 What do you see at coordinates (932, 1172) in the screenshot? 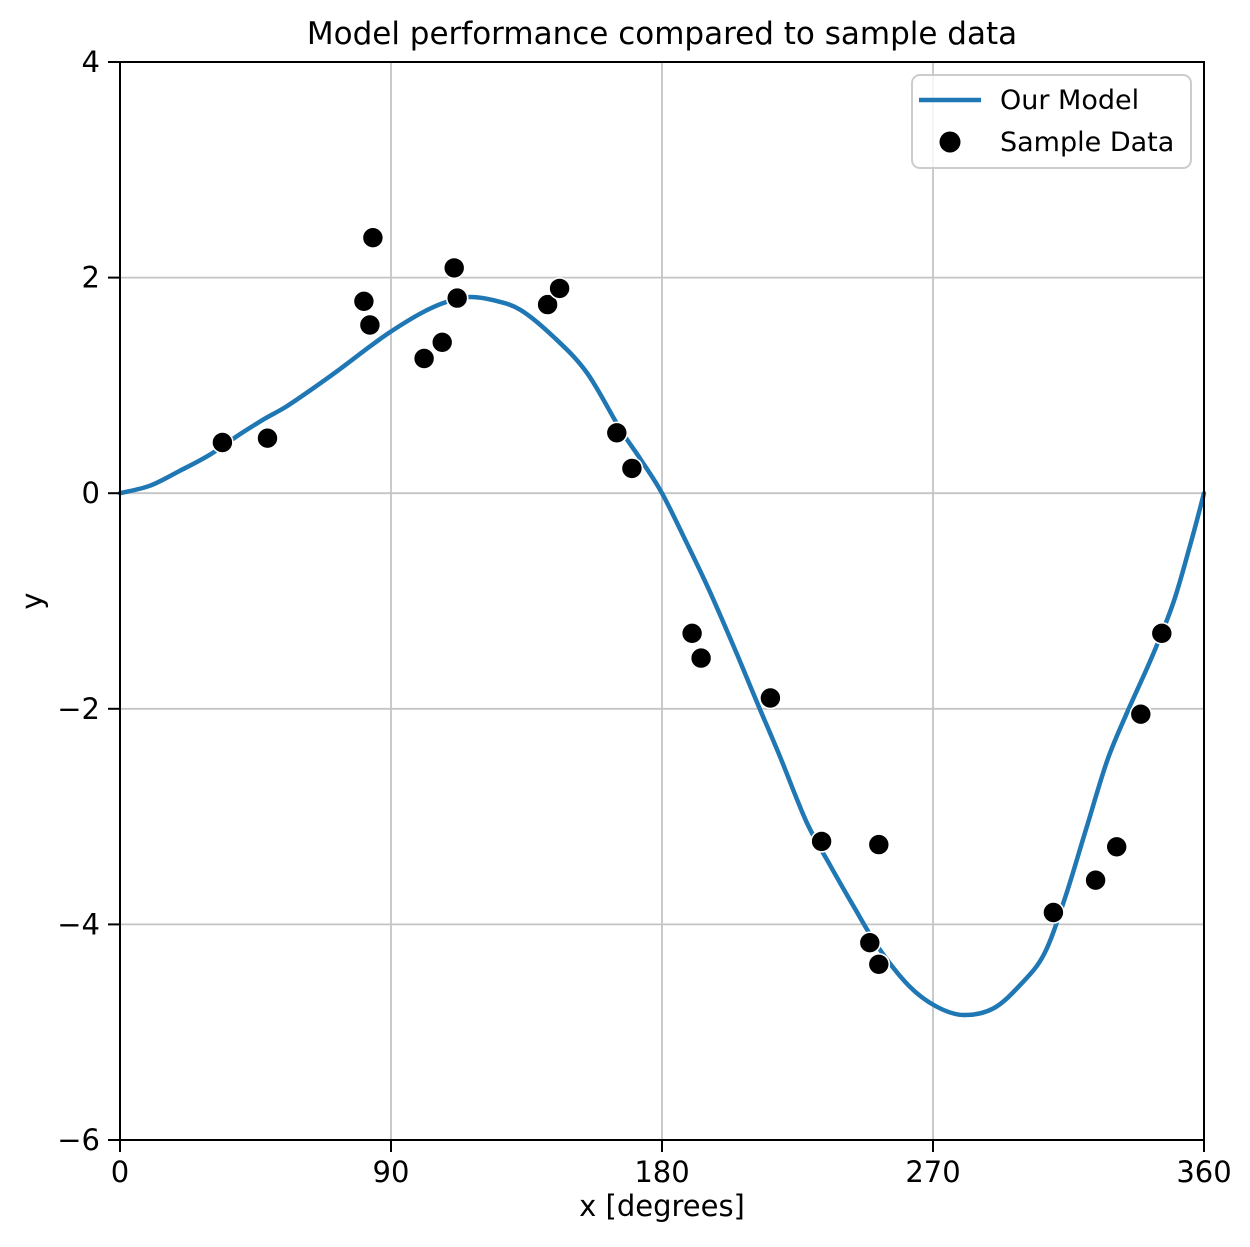
I see `x-tick-label: 270` at bounding box center [932, 1172].